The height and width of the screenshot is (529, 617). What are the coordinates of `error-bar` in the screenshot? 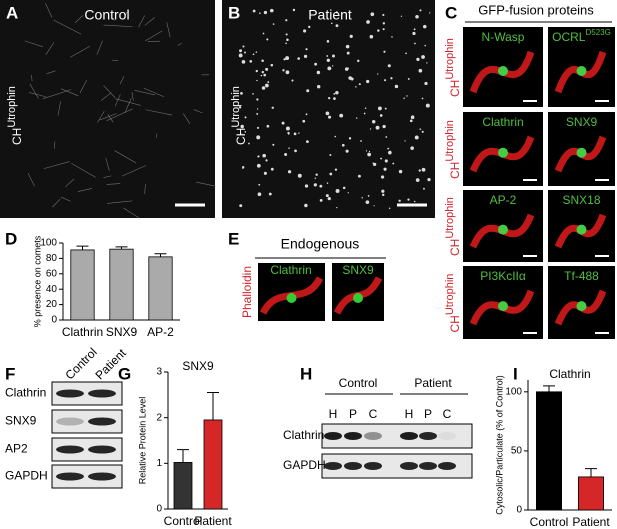 It's located at (591, 472).